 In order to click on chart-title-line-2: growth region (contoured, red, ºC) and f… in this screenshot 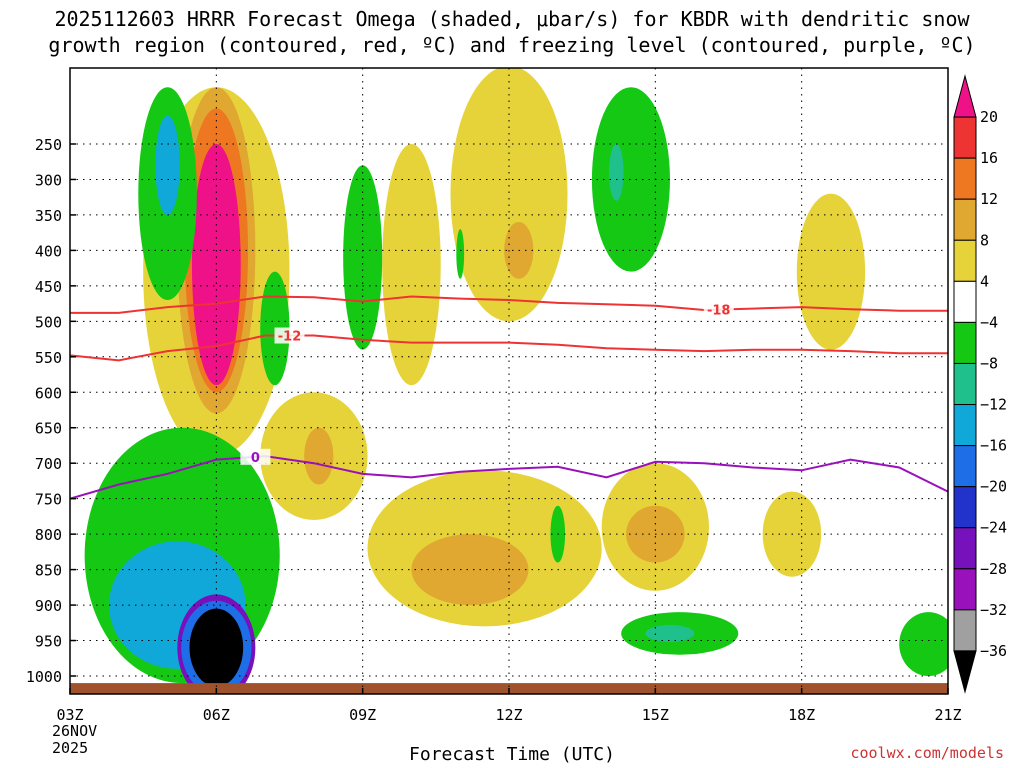, I will do `click(512, 45)`.